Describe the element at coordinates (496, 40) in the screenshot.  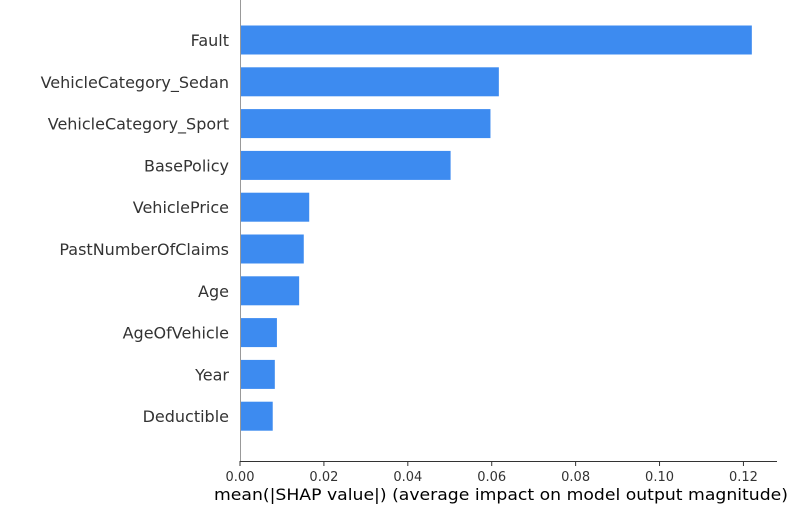
I see `bar-fault` at that location.